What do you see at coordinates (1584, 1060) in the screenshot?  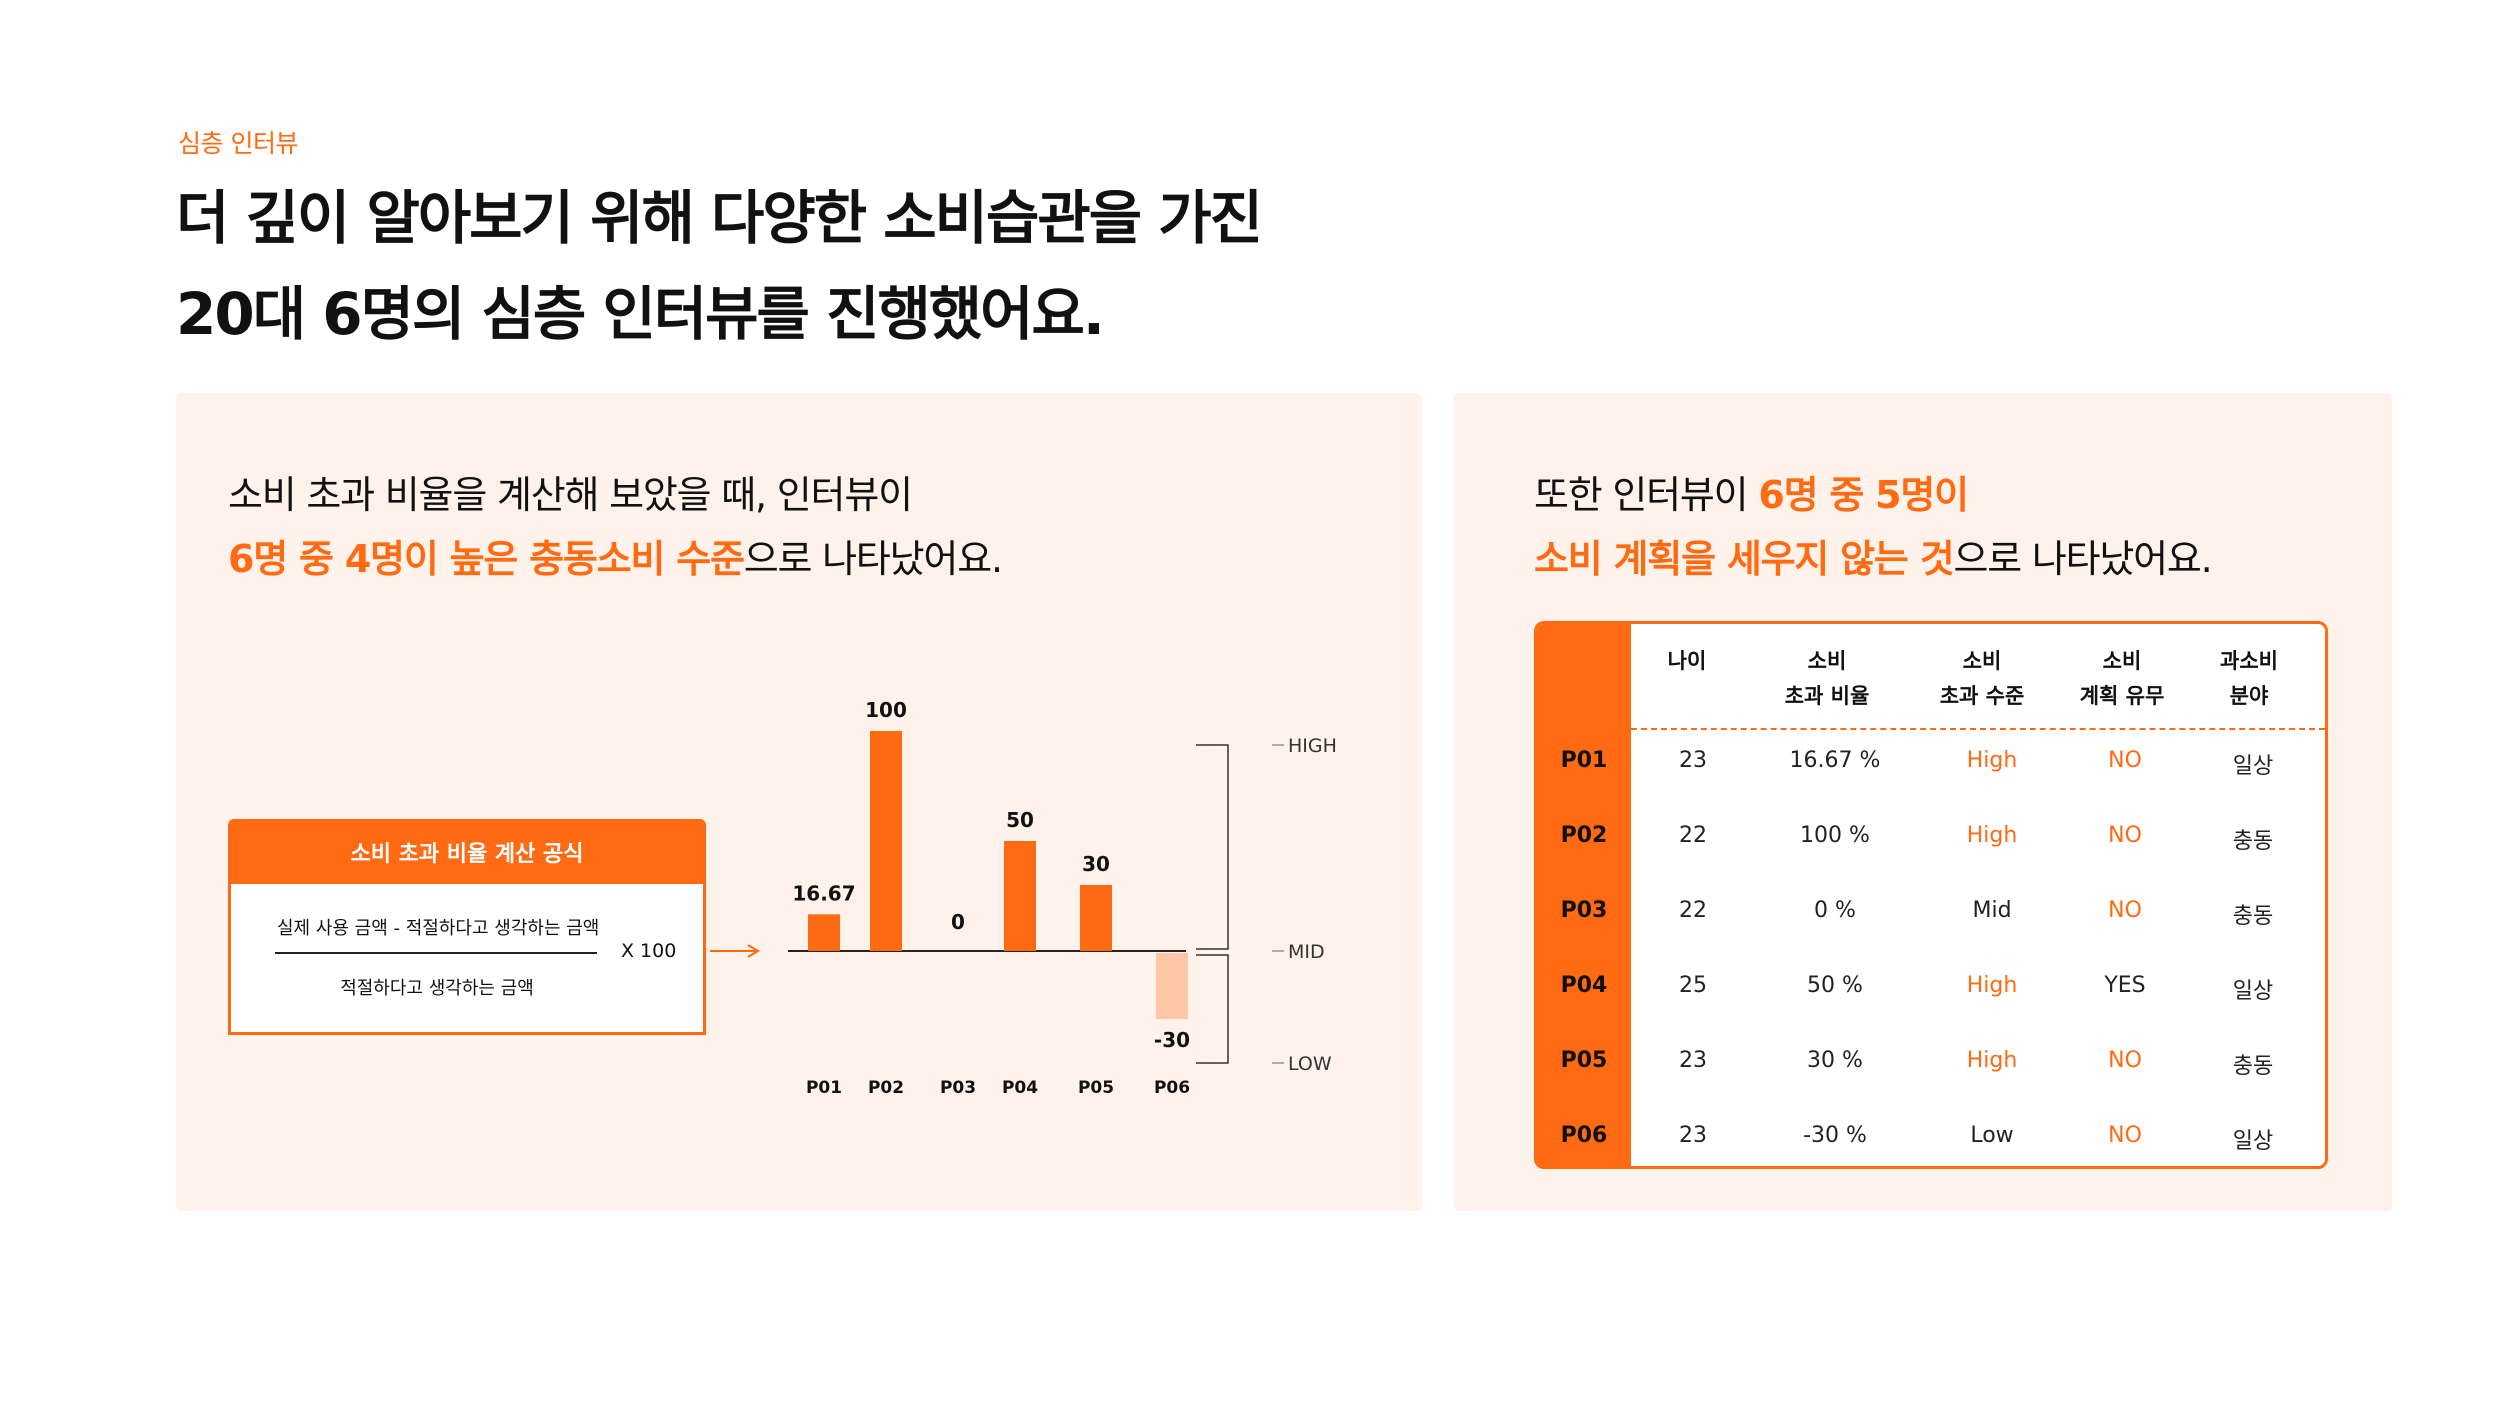 I see `row-id: P05` at bounding box center [1584, 1060].